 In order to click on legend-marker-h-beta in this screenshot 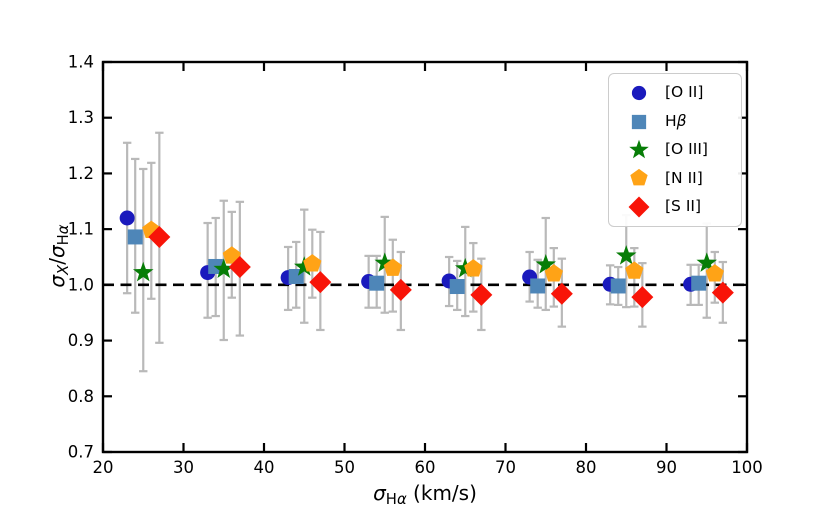, I will do `click(639, 121)`.